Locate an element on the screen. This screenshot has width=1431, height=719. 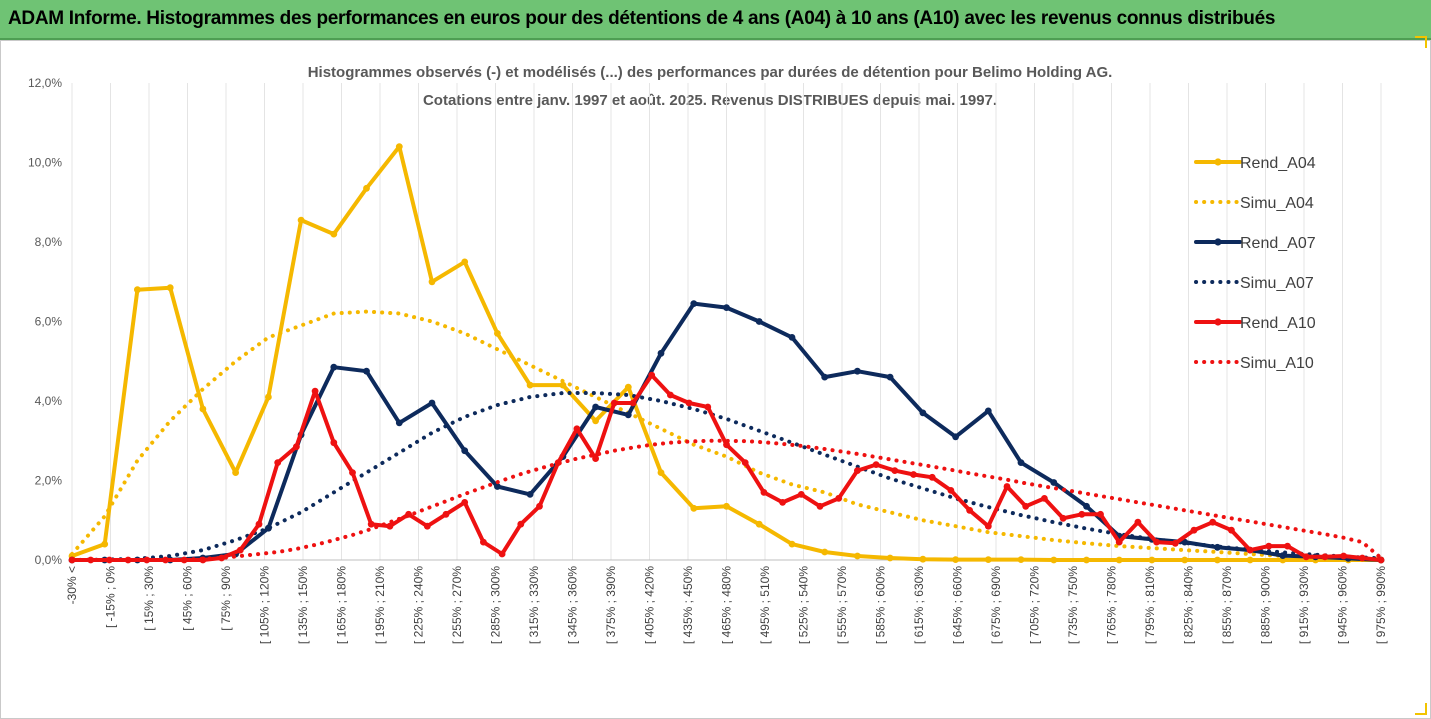
x-tick-label: [ 45% ; 60% is located at coordinates (188, 598).